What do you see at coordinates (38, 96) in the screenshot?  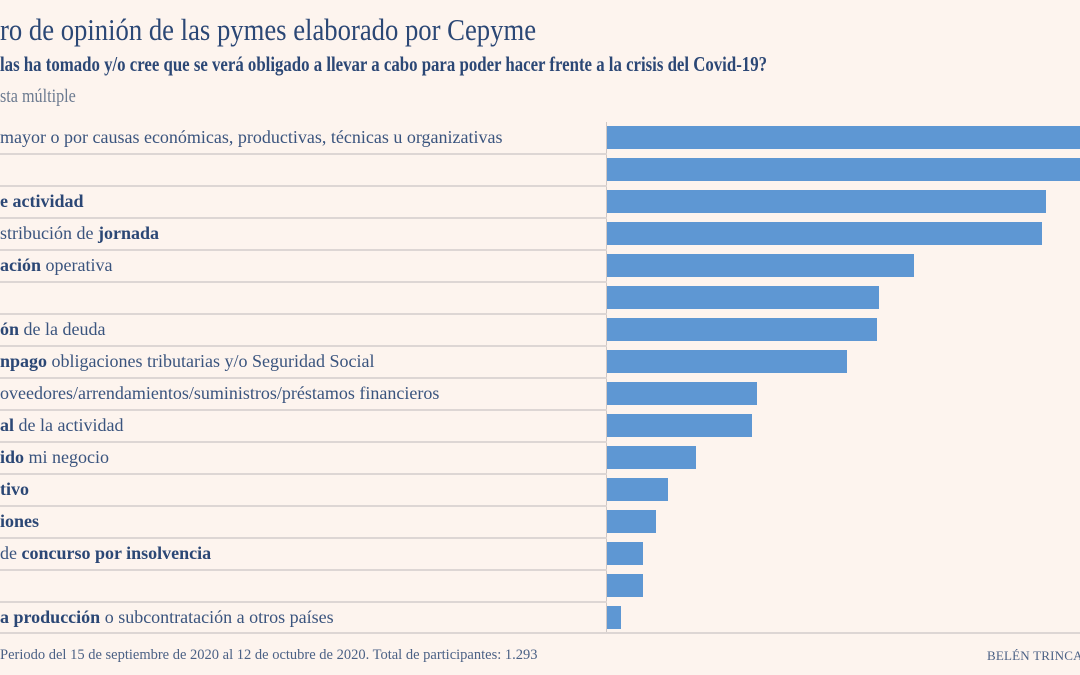 I see `chart-note: sta múltiple` at bounding box center [38, 96].